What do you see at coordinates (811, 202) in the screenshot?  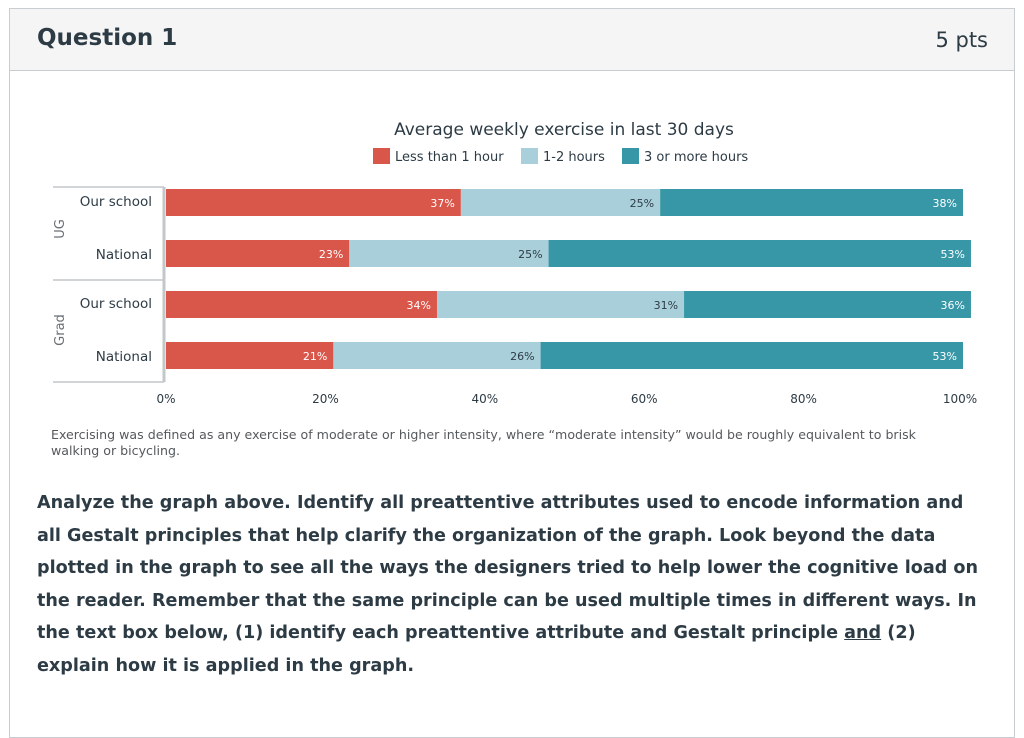 I see `bar-row1-series3` at bounding box center [811, 202].